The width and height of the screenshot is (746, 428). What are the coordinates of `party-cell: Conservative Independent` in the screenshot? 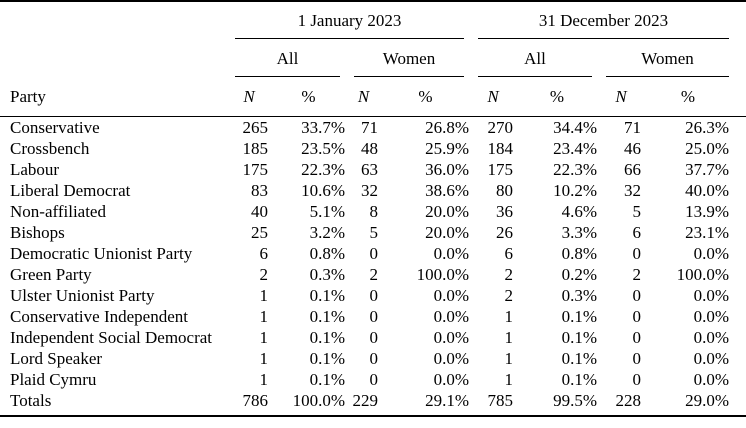 It's located at (99, 316).